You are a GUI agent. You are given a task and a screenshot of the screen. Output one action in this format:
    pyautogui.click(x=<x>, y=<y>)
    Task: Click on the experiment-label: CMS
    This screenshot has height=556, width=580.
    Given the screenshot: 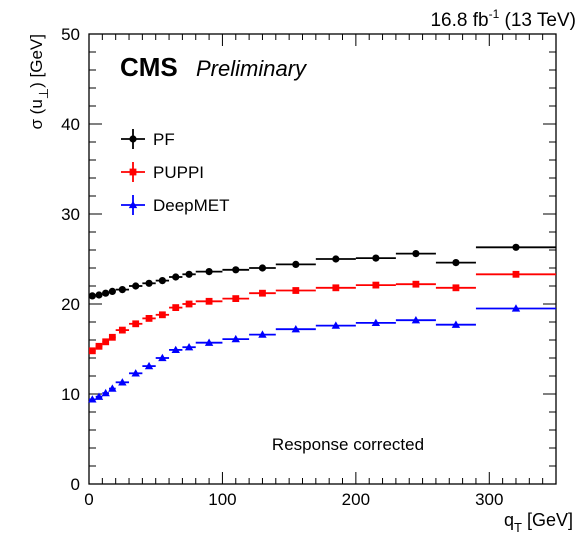 What is the action you would take?
    pyautogui.click(x=149, y=67)
    